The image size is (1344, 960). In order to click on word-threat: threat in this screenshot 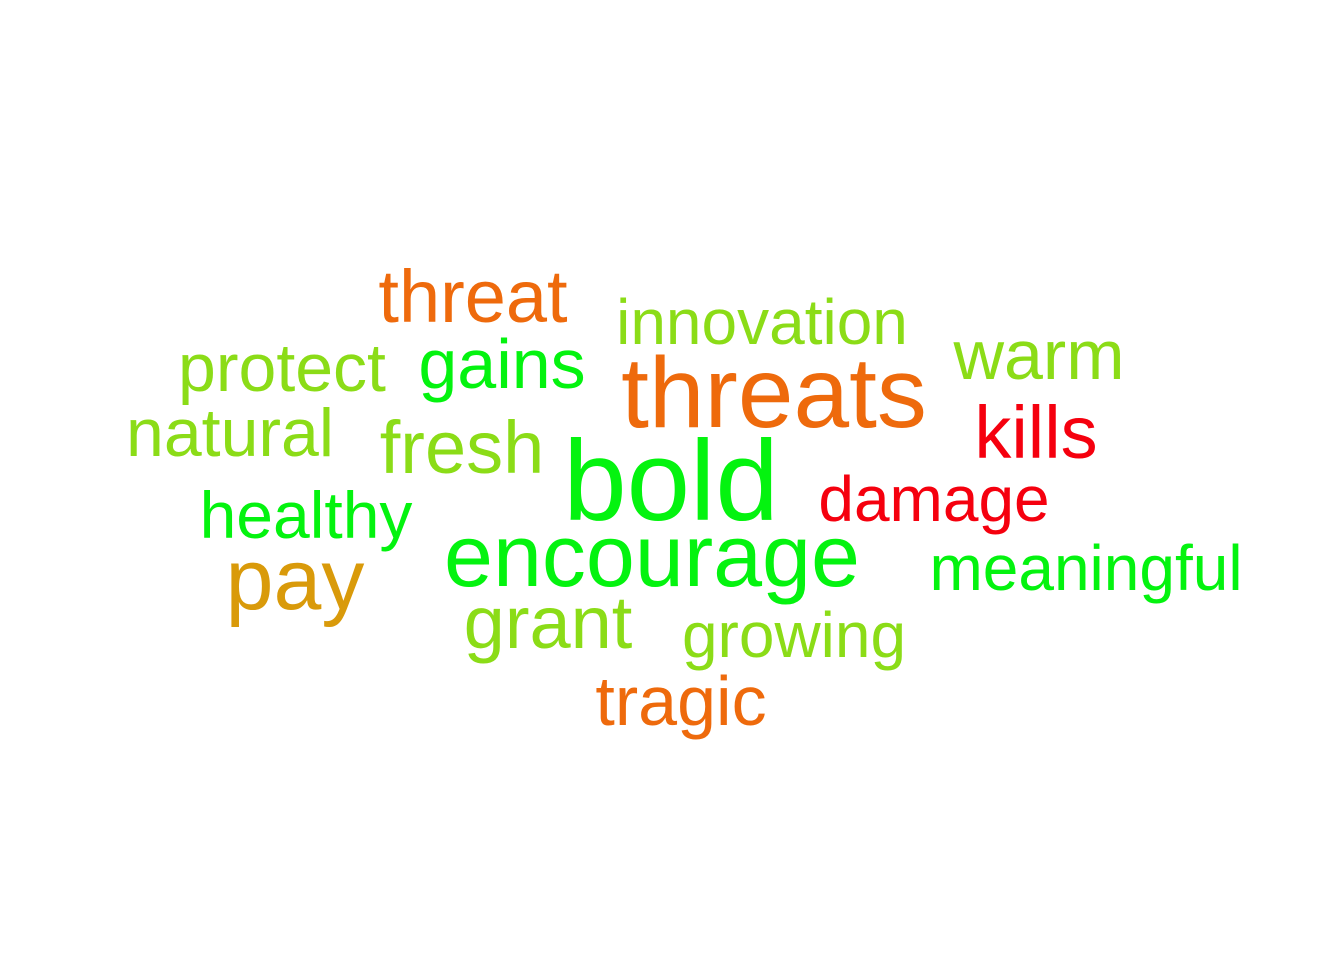, I will do `click(473, 296)`.